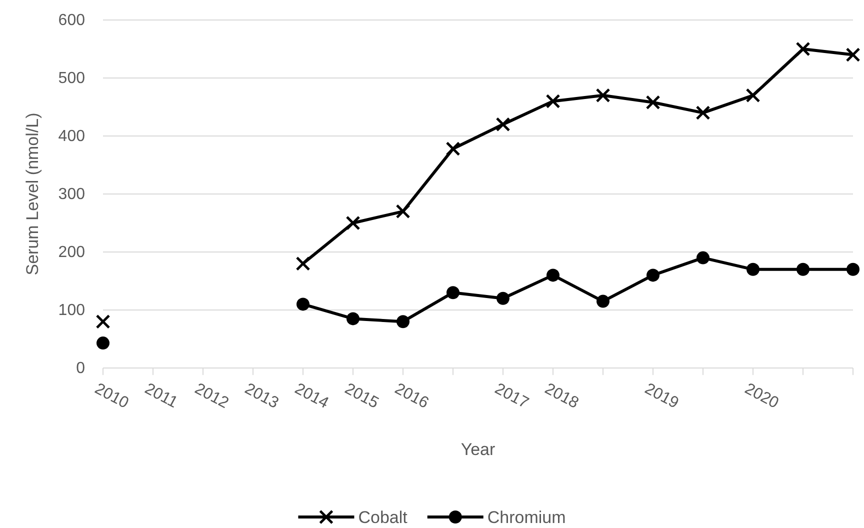 The width and height of the screenshot is (864, 528). Describe the element at coordinates (526, 517) in the screenshot. I see `legend-label: Chromium` at that location.